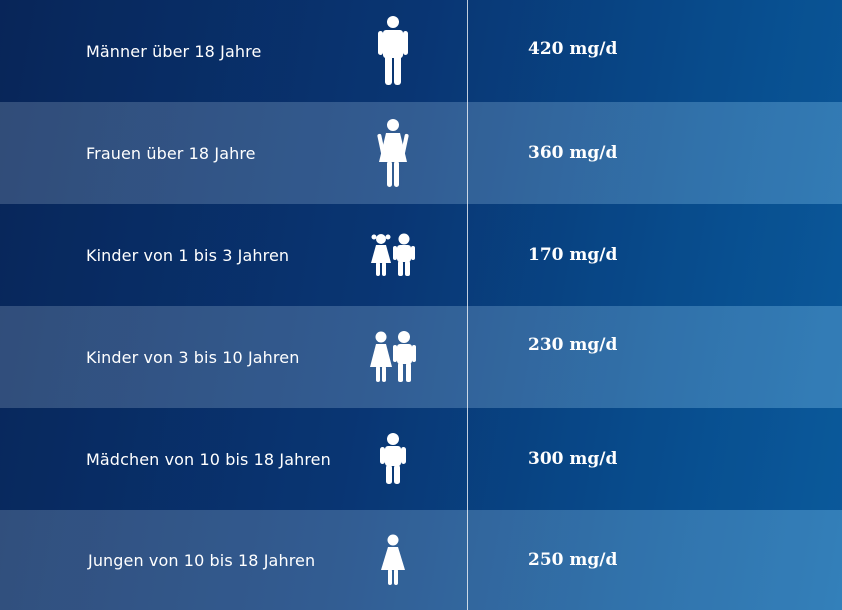 The width and height of the screenshot is (842, 610). What do you see at coordinates (188, 255) in the screenshot?
I see `row-label: Kinder von 1 bis 3 Jahren` at bounding box center [188, 255].